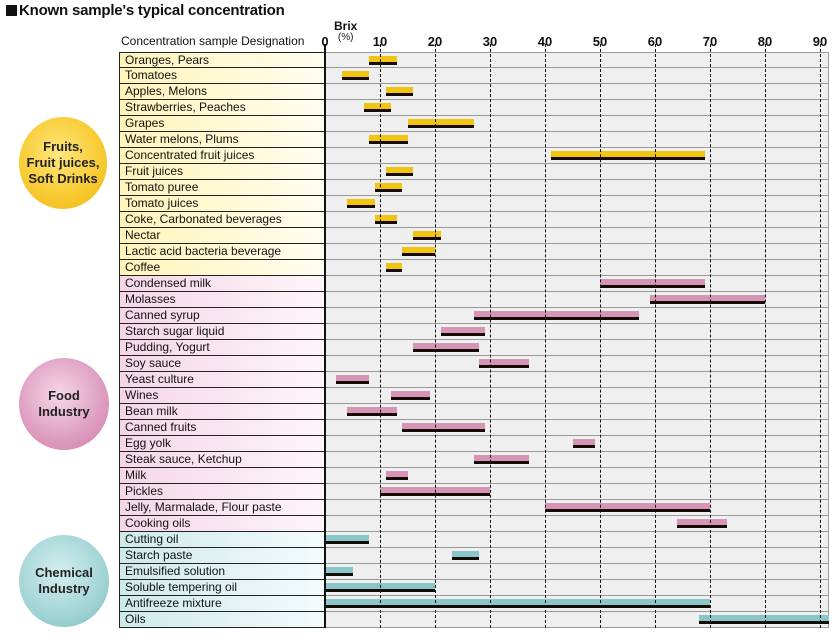 The image size is (838, 636). What do you see at coordinates (222, 76) in the screenshot?
I see `row-label: Tomatoes` at bounding box center [222, 76].